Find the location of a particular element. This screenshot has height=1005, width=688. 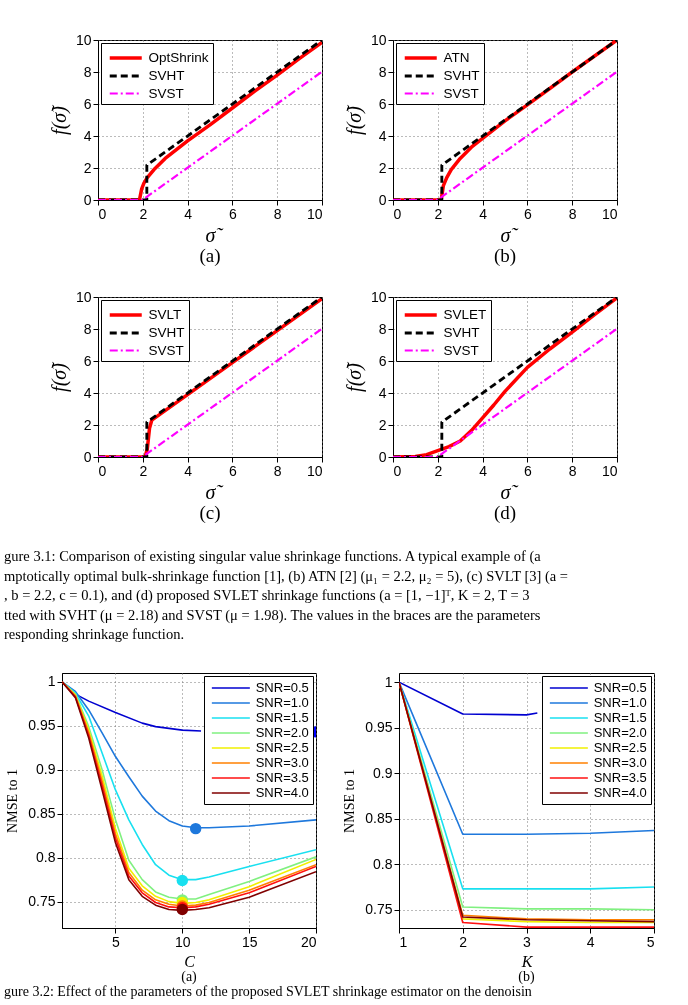

text: tted with SVHT (μ = 2.18) and SVST (μ = 1.98). The values in the braces are the parameters is located at coordinates (272, 615).